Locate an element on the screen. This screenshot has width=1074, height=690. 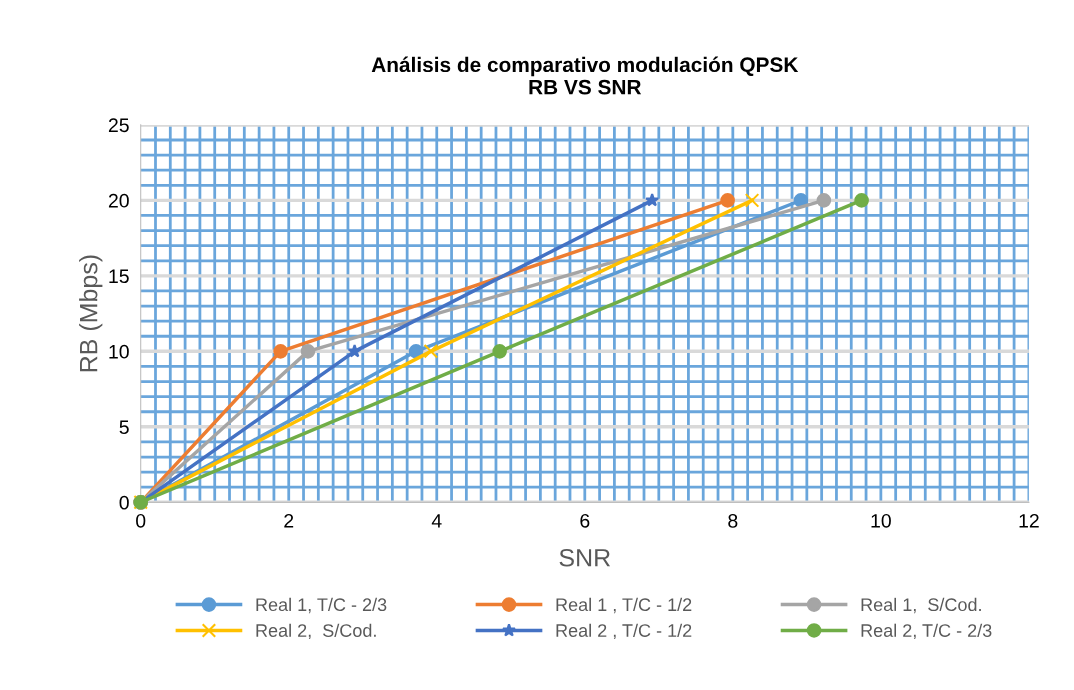
y-tick-label: 5 is located at coordinates (124, 427).